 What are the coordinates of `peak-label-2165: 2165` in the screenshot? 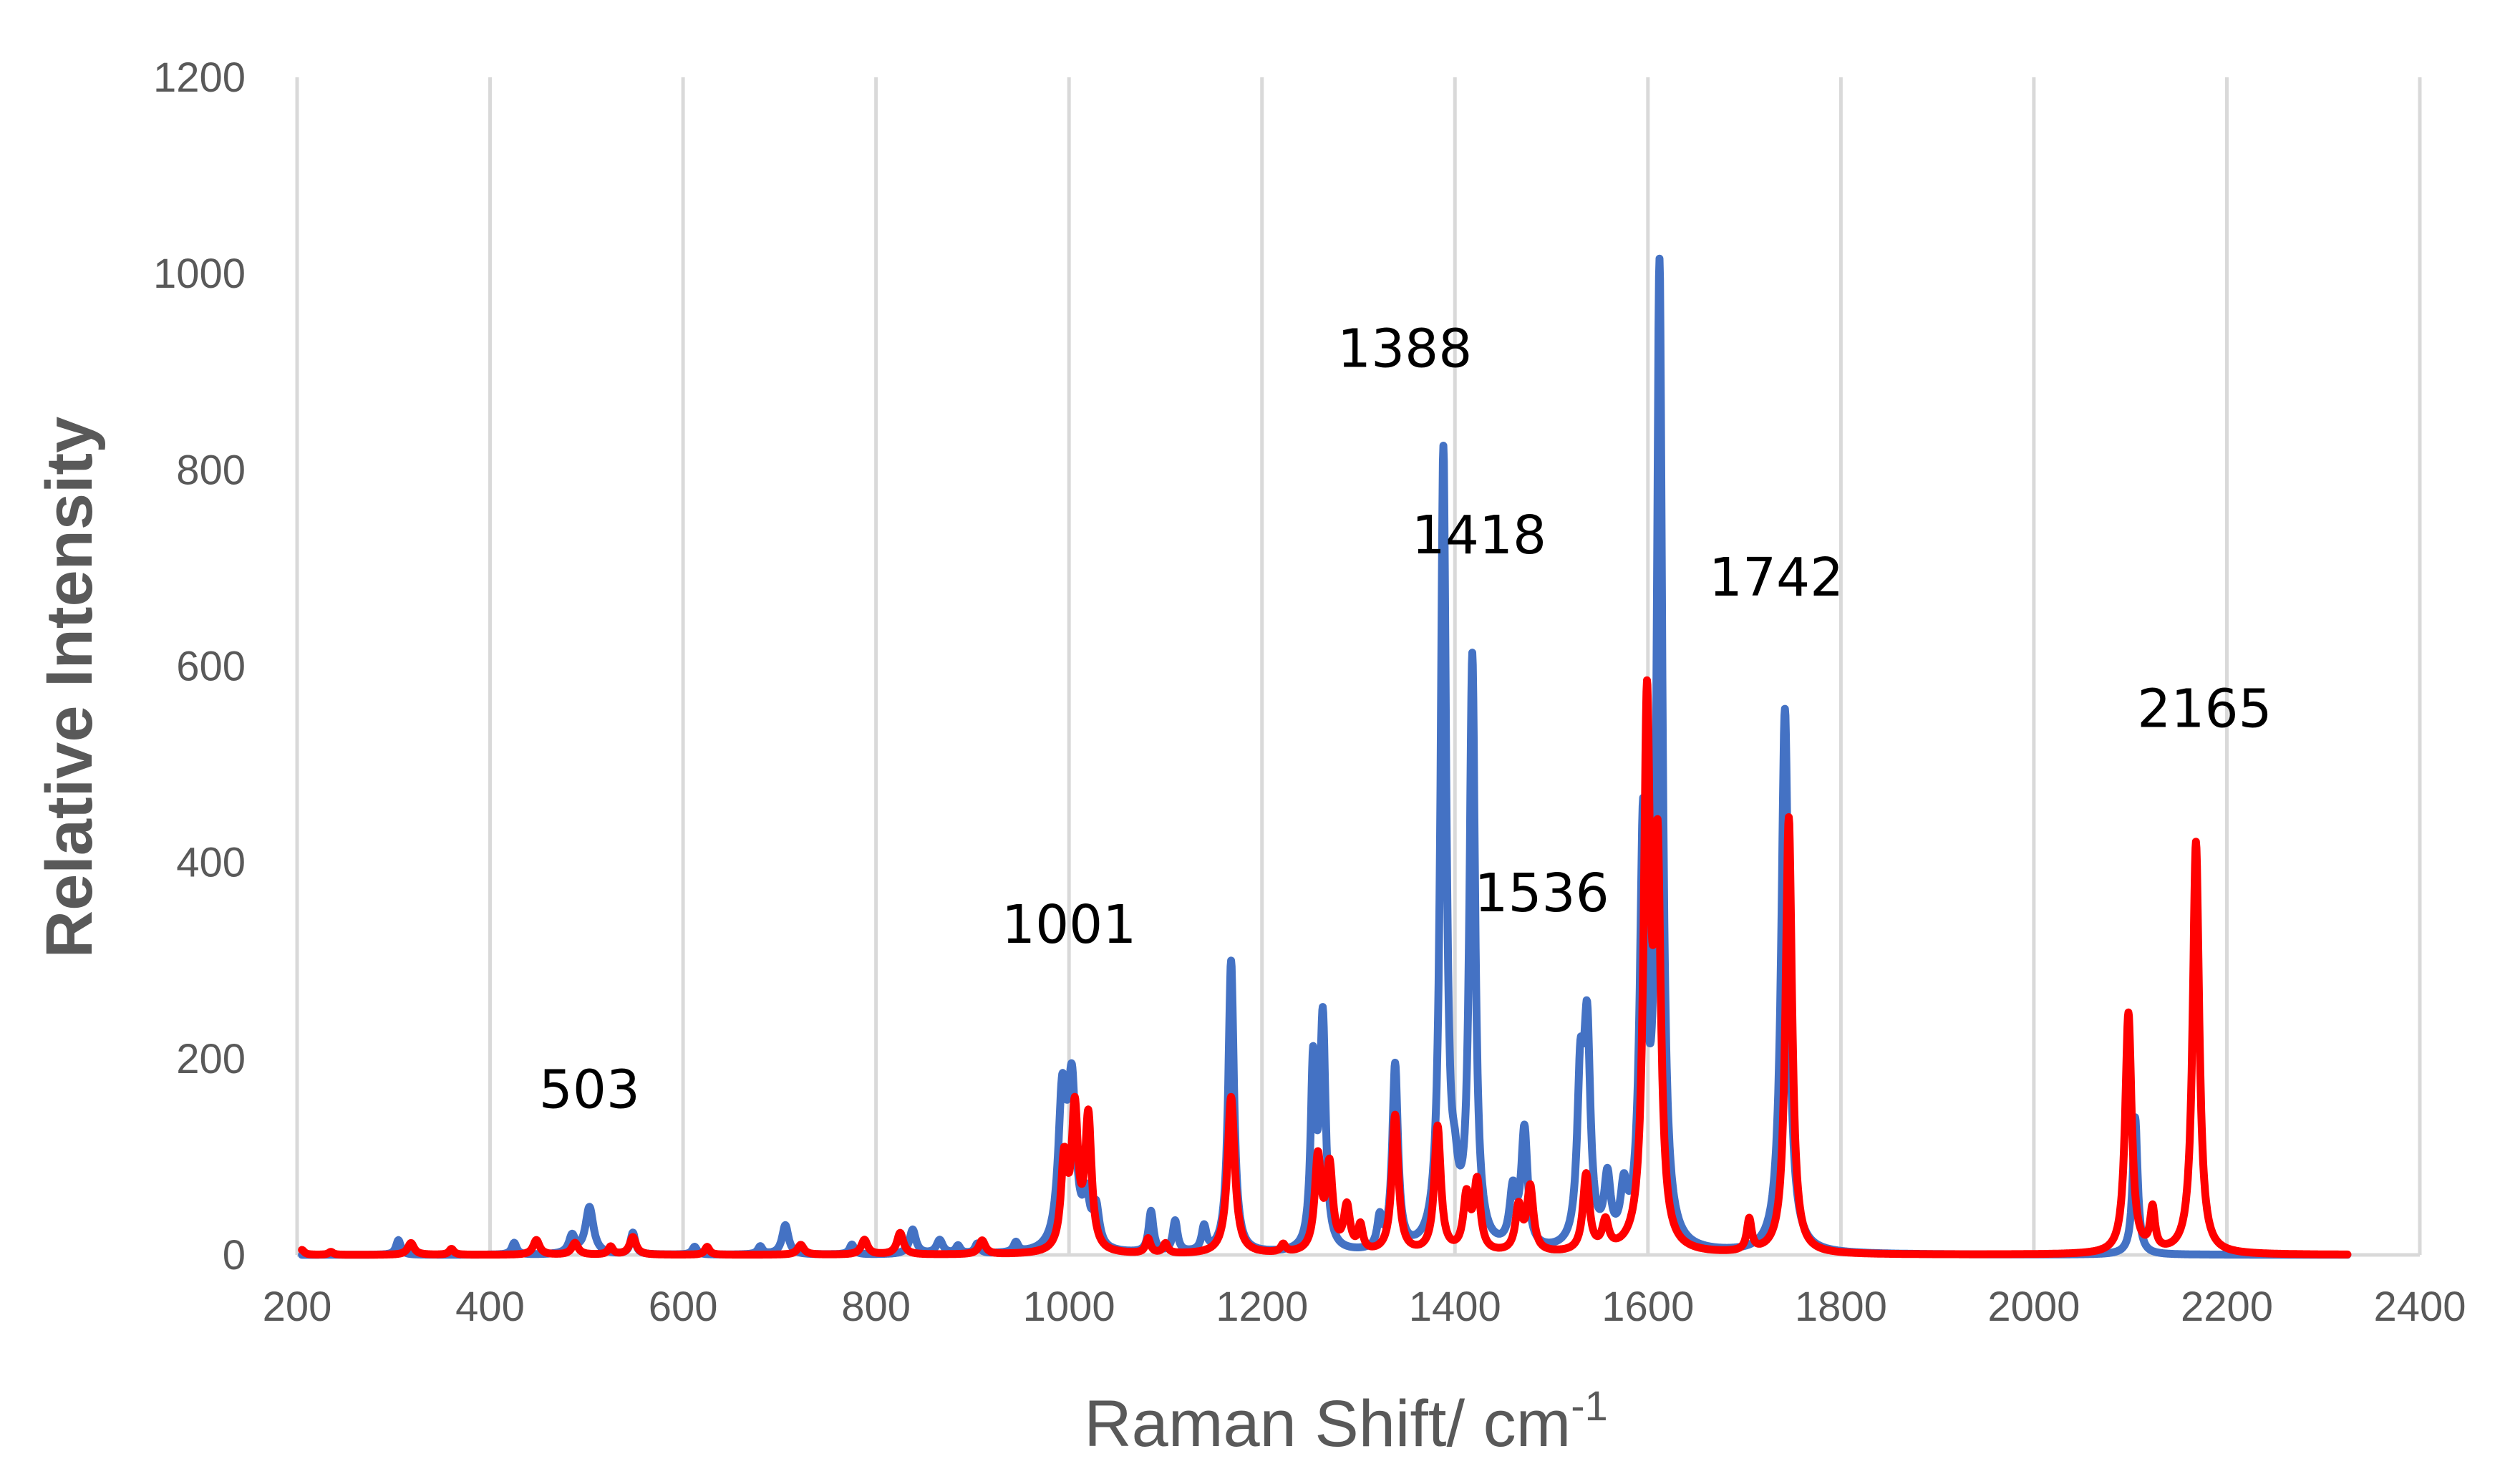 It's located at (2204, 708).